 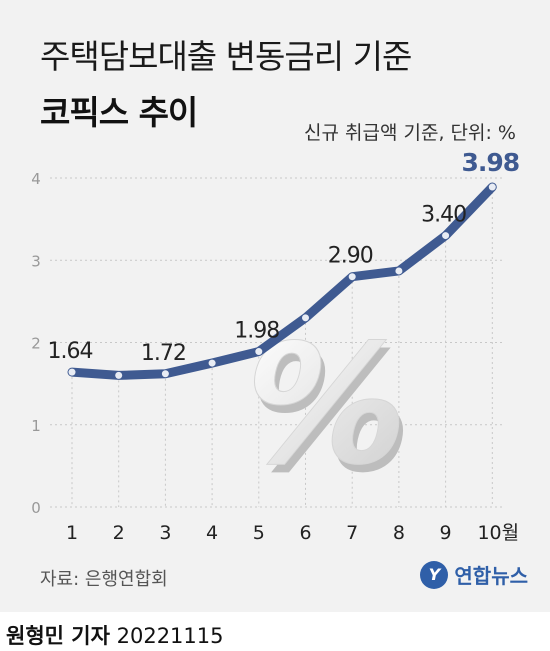 What do you see at coordinates (119, 533) in the screenshot?
I see `x-tick-label: 2` at bounding box center [119, 533].